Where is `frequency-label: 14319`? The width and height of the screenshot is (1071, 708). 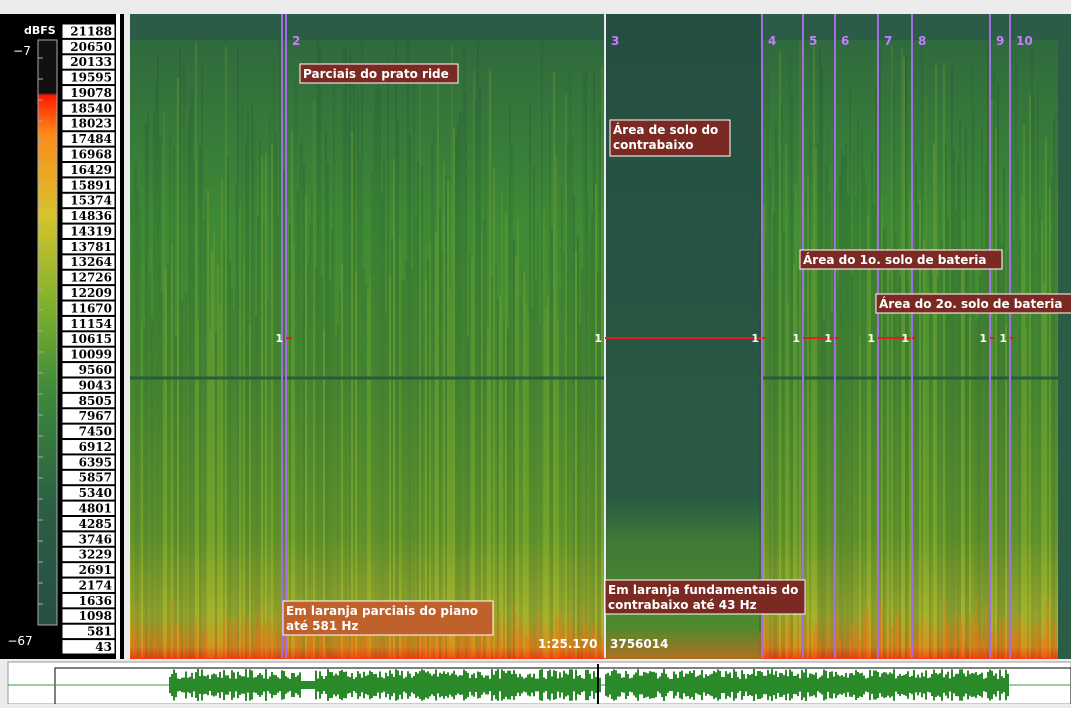
frequency-label: 14319 is located at coordinates (91, 231).